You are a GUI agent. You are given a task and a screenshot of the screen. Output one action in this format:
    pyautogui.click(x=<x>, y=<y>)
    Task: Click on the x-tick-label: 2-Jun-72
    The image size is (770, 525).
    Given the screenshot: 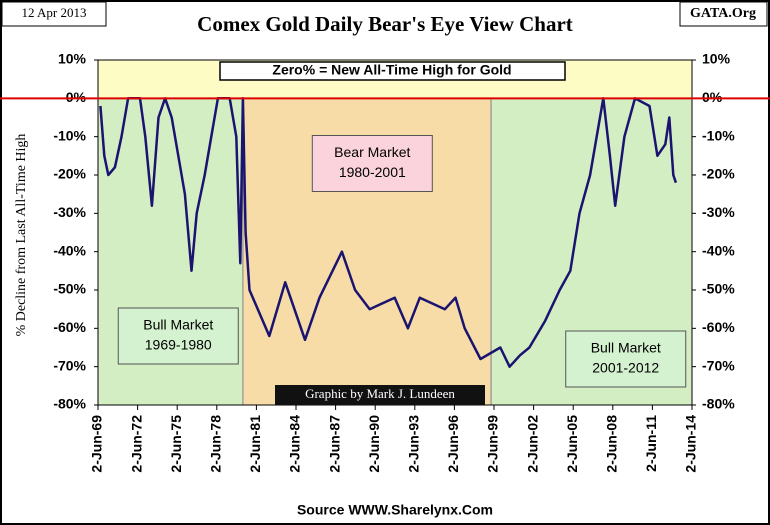 What is the action you would take?
    pyautogui.click(x=136, y=444)
    